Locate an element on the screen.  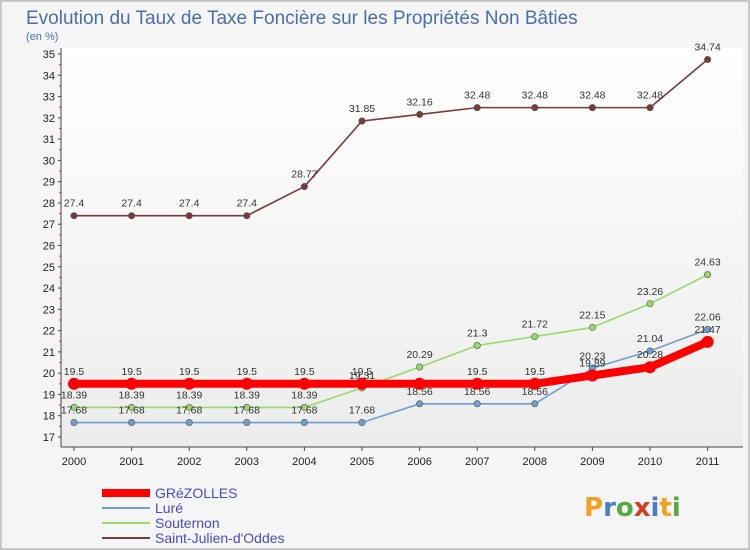
data-label: 24.63 is located at coordinates (707, 263).